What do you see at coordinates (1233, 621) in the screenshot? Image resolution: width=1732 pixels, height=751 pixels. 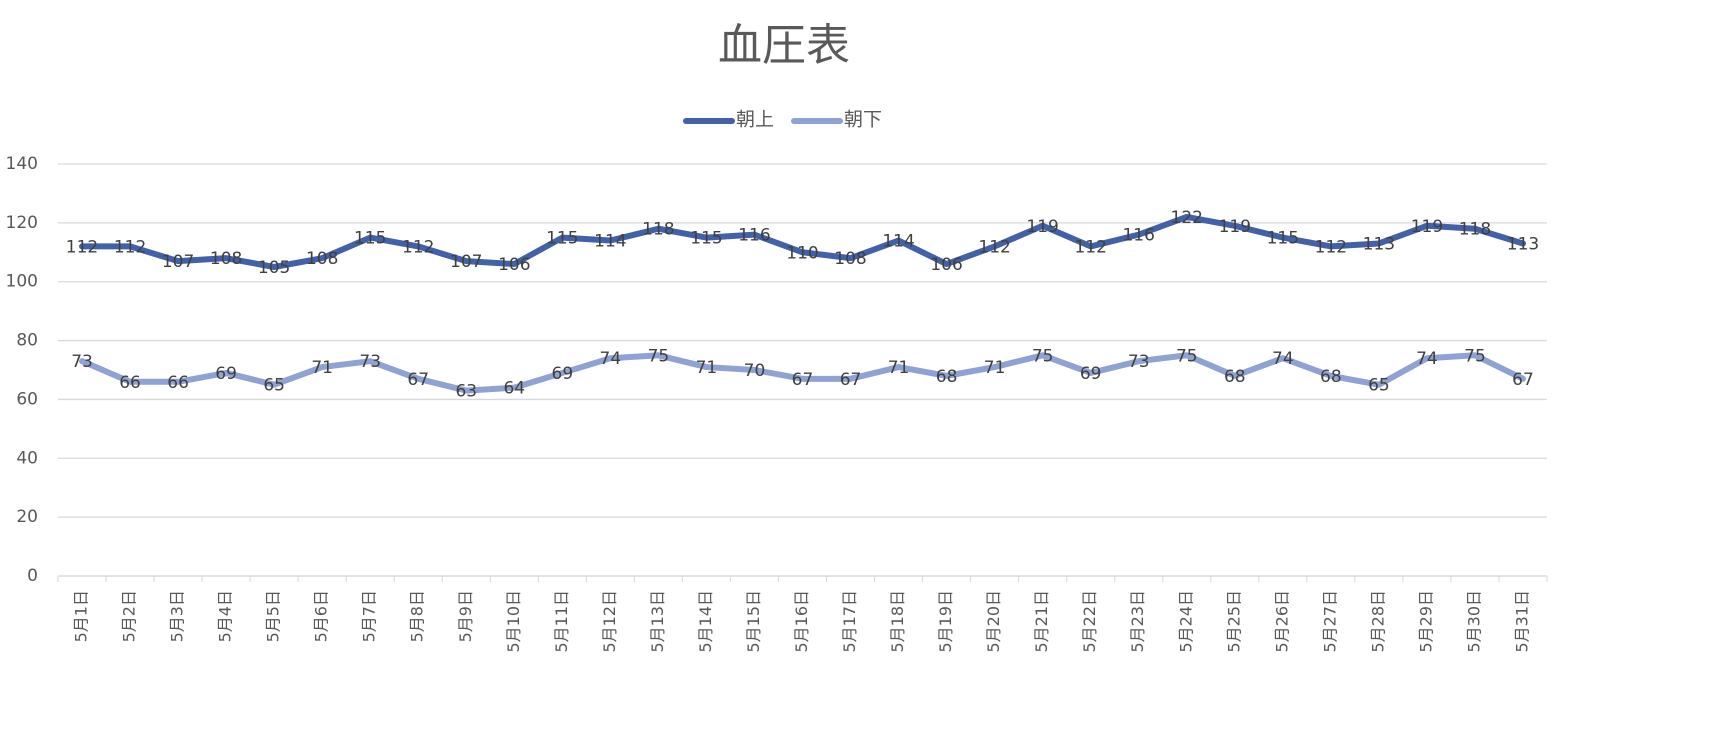 I see `x-tick-label: 5月25日` at bounding box center [1233, 621].